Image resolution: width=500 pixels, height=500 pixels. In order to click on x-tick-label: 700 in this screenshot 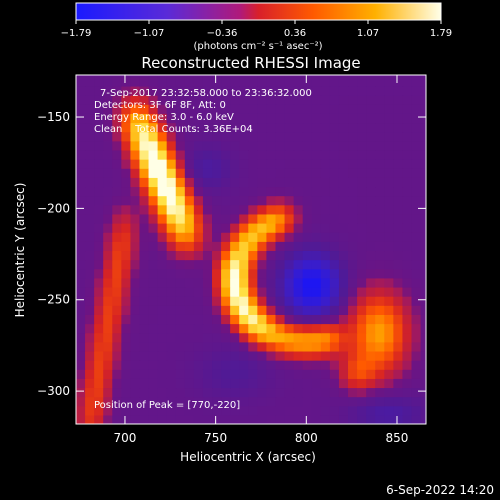, I will do `click(125, 438)`.